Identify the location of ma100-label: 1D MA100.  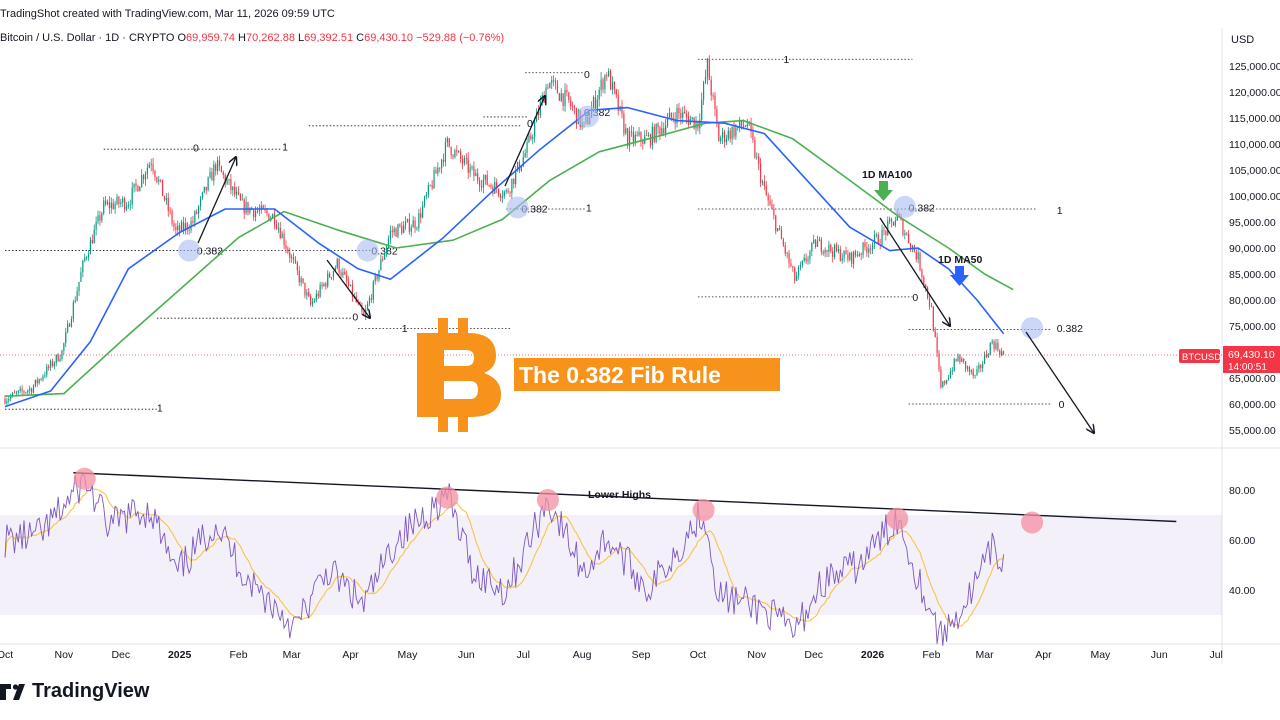
(887, 175).